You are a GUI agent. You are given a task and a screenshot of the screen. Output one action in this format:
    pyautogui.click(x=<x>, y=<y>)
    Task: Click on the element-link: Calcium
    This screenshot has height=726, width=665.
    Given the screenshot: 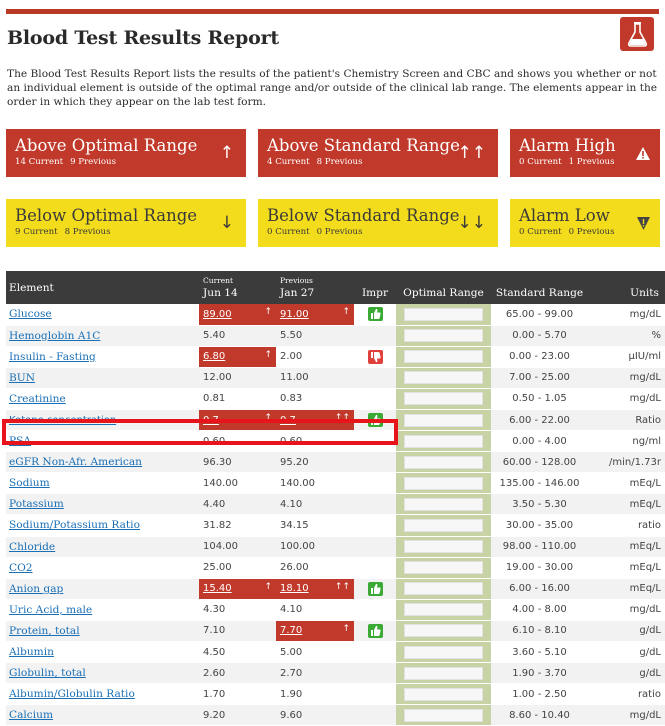 What is the action you would take?
    pyautogui.click(x=31, y=715)
    